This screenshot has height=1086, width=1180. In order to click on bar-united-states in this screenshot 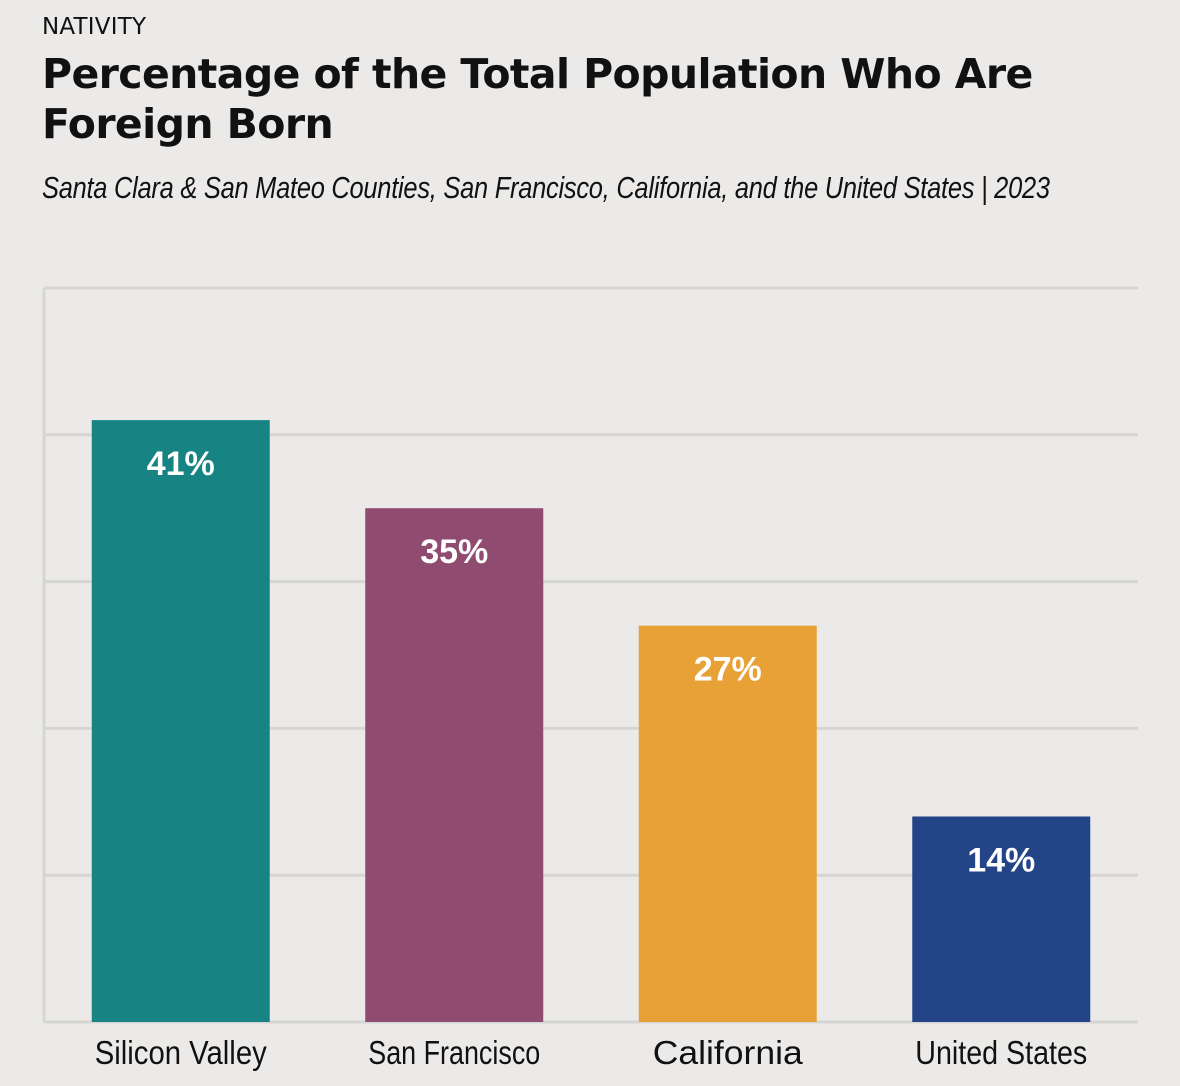, I will do `click(1001, 919)`.